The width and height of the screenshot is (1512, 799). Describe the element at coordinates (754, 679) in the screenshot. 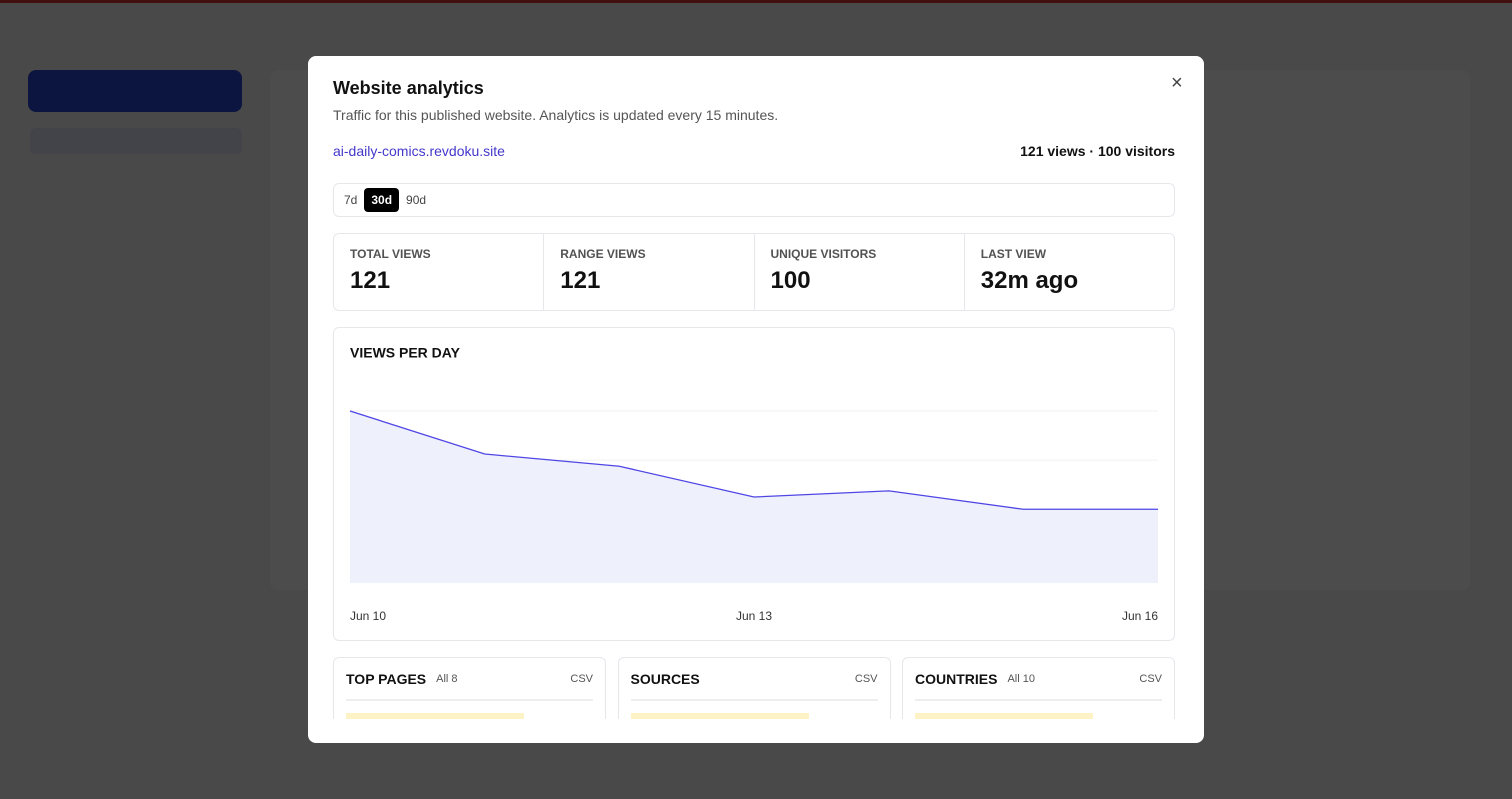

I see `panel-header: SOURCES CSV` at that location.